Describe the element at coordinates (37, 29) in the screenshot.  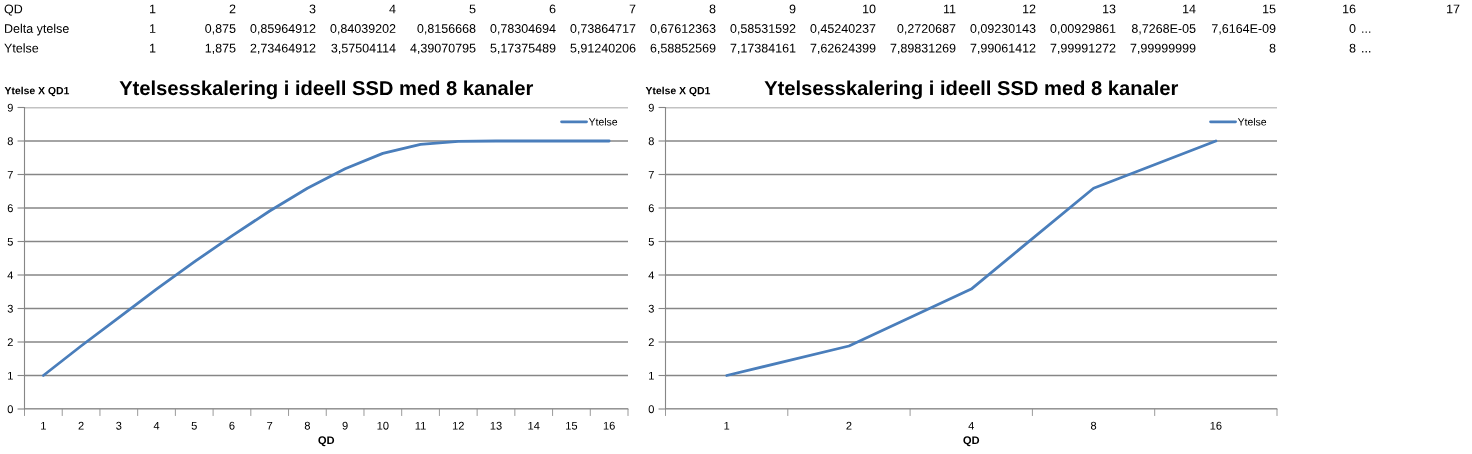
I see `y-tick-label: Delta ytelse` at that location.